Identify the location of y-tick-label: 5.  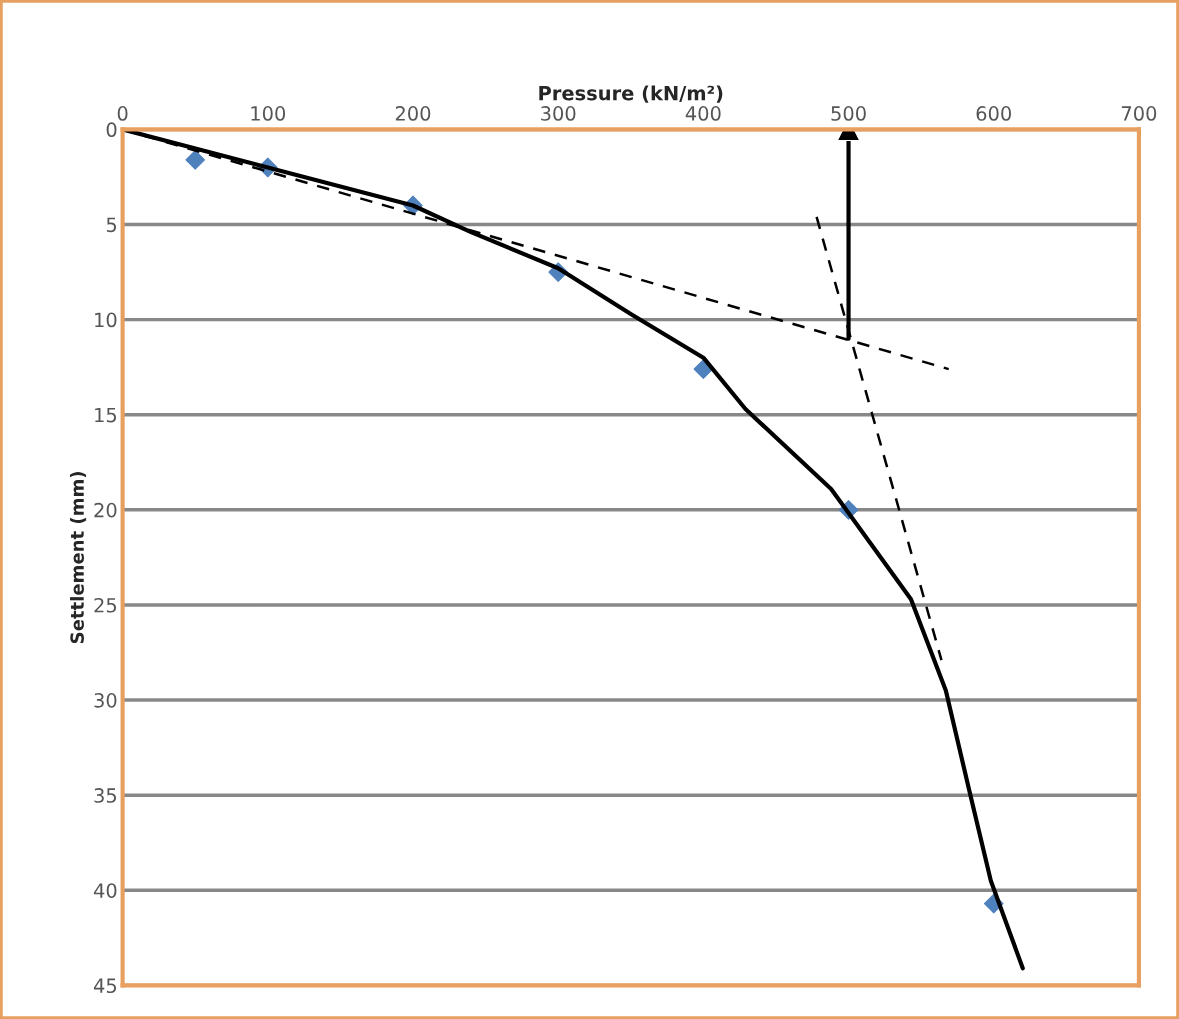
(111, 225).